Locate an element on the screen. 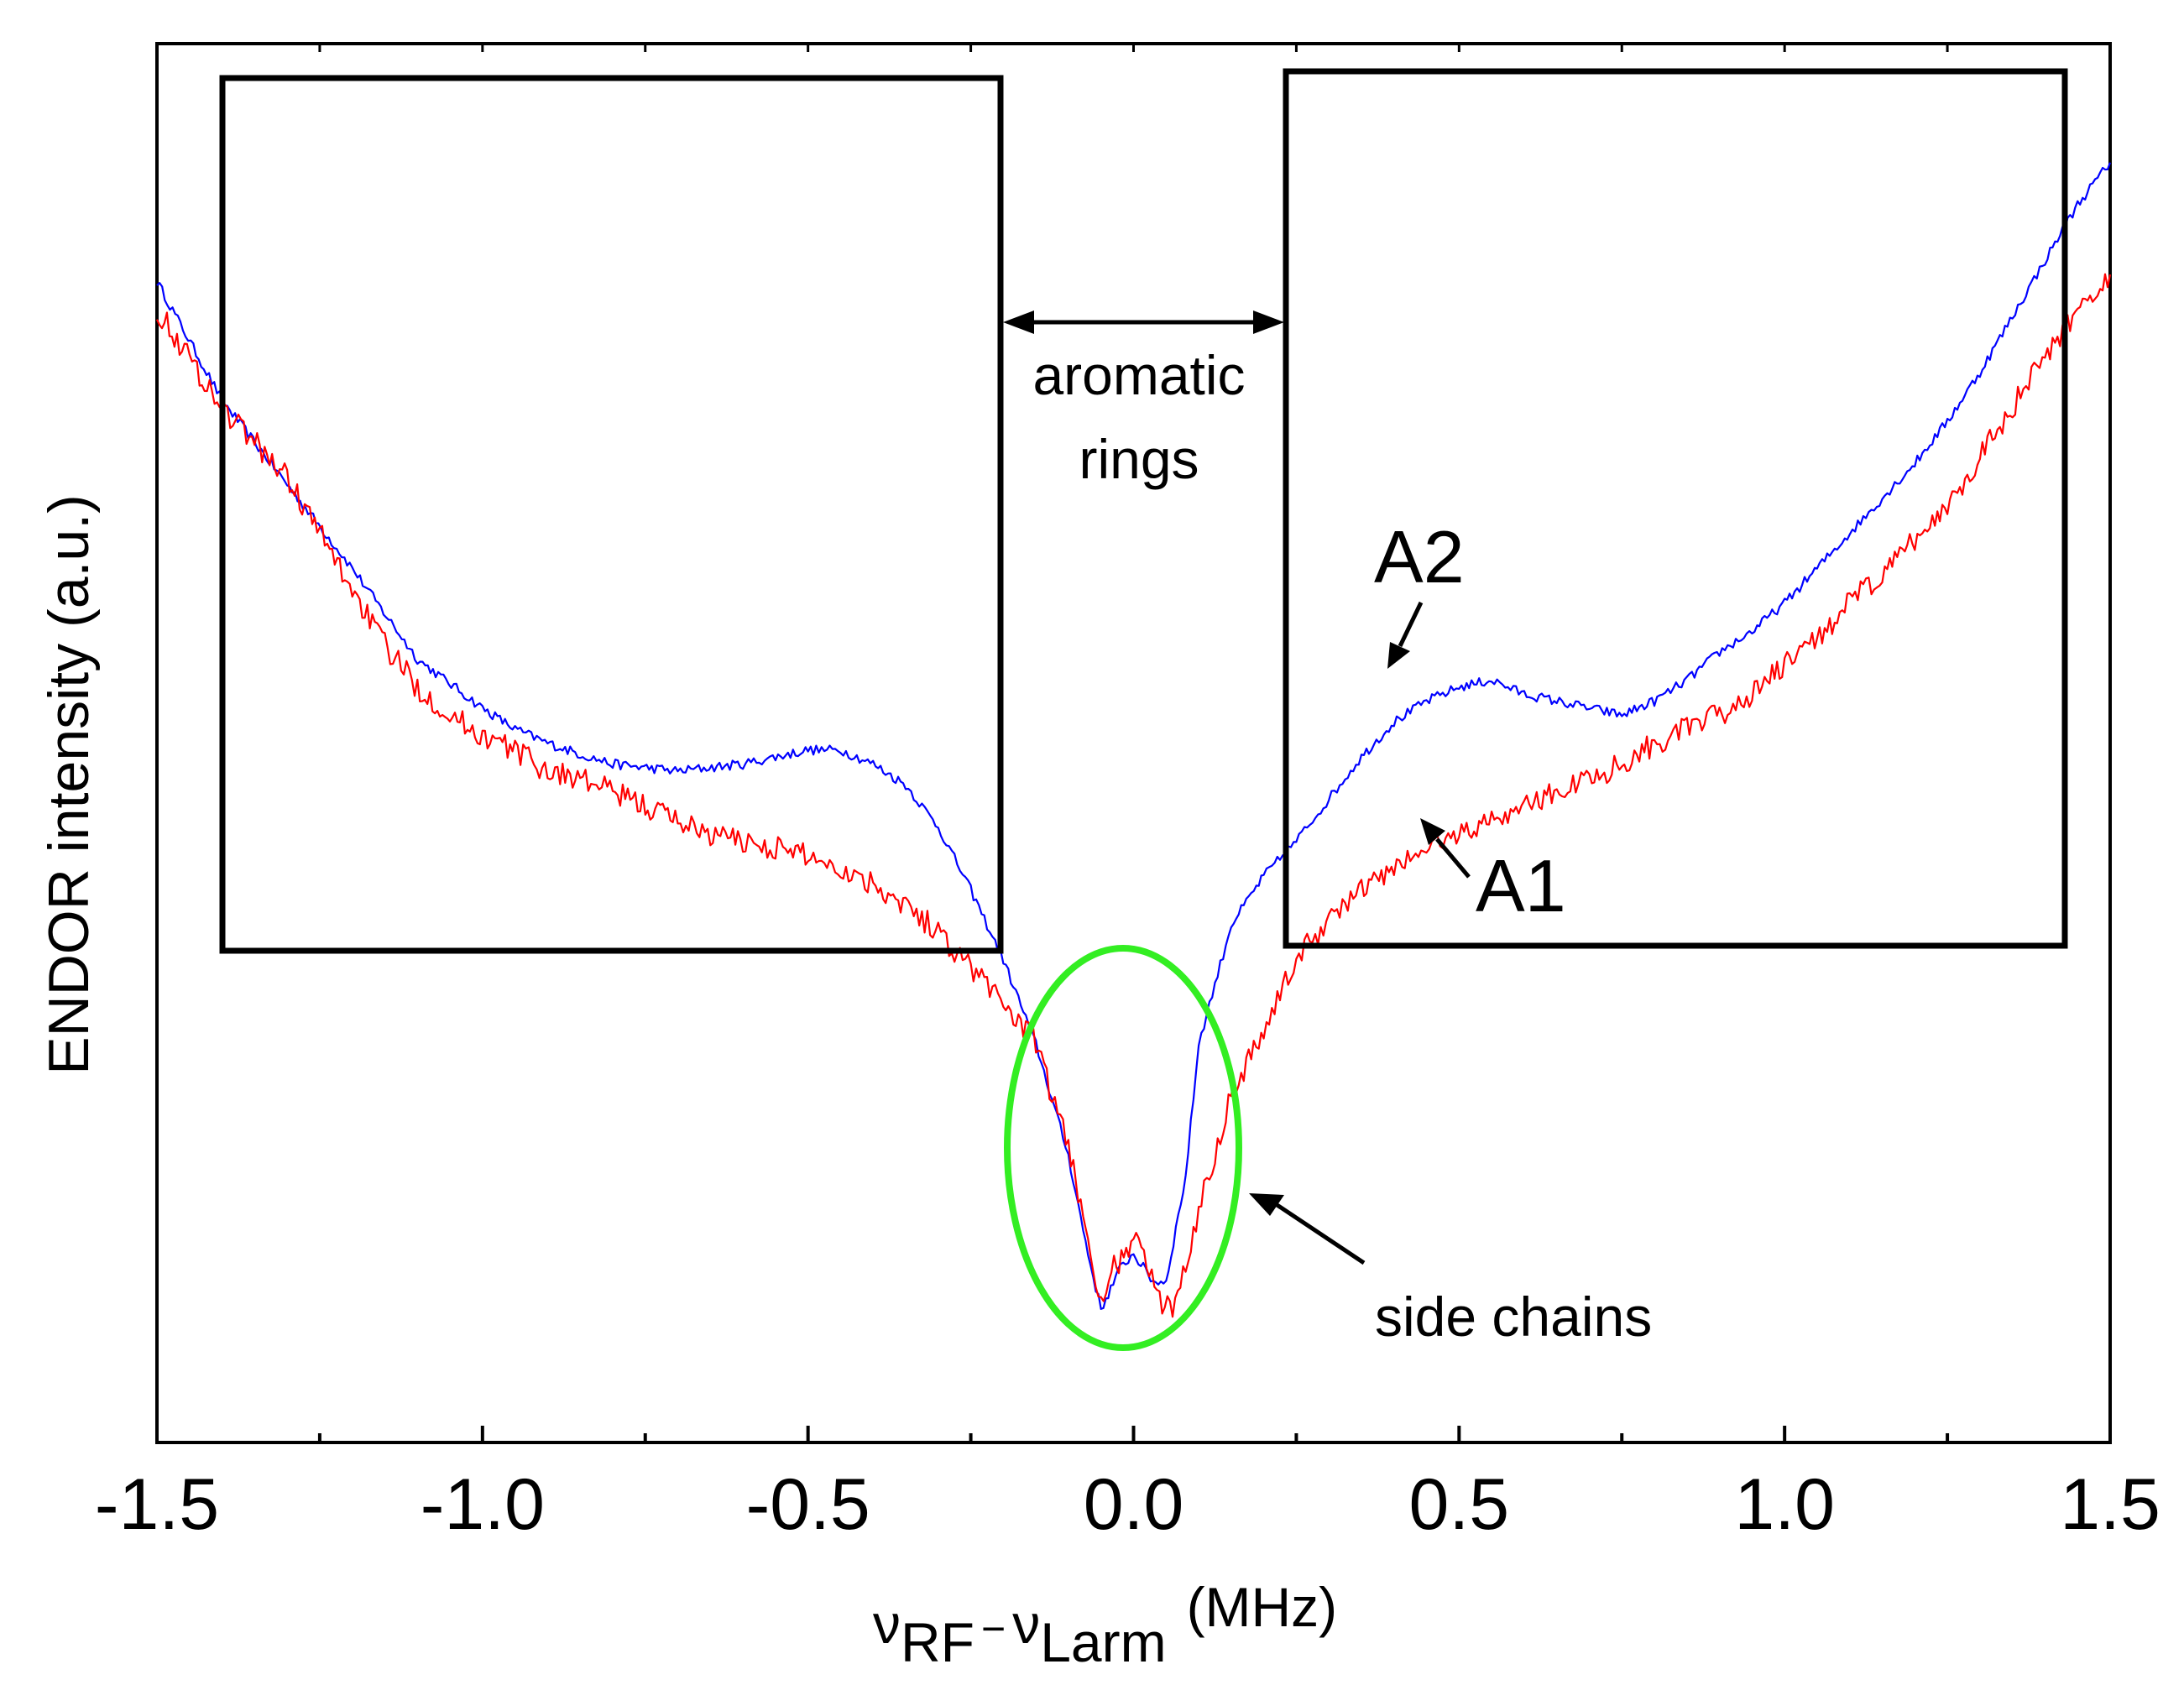 Image resolution: width=2184 pixels, height=1685 pixels. x-label-minus: − is located at coordinates (993, 1628).